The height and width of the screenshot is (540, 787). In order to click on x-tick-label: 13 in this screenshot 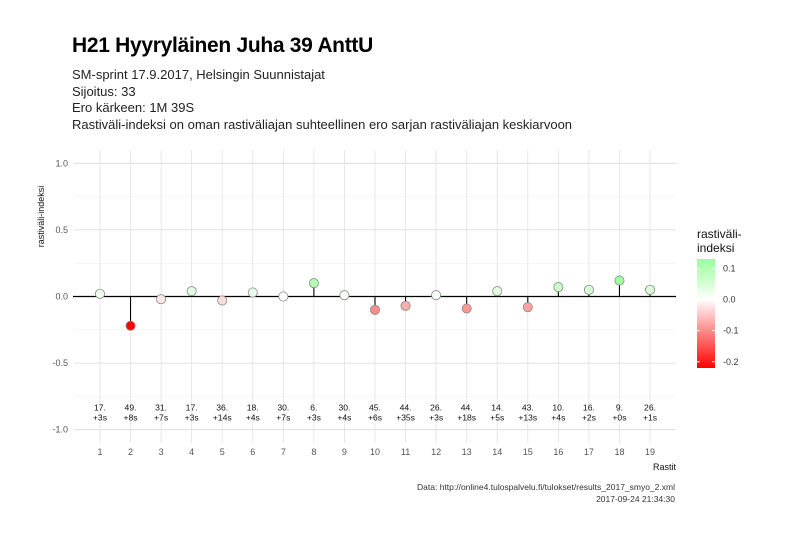, I will do `click(467, 452)`.